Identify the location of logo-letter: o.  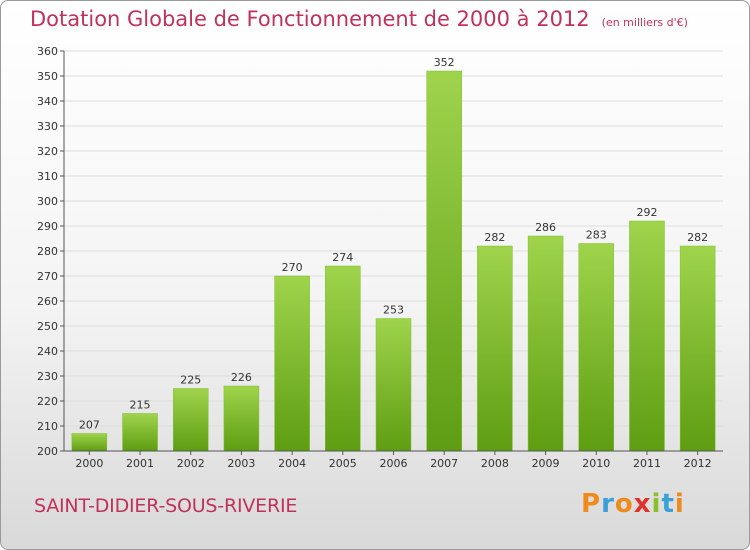
(624, 504).